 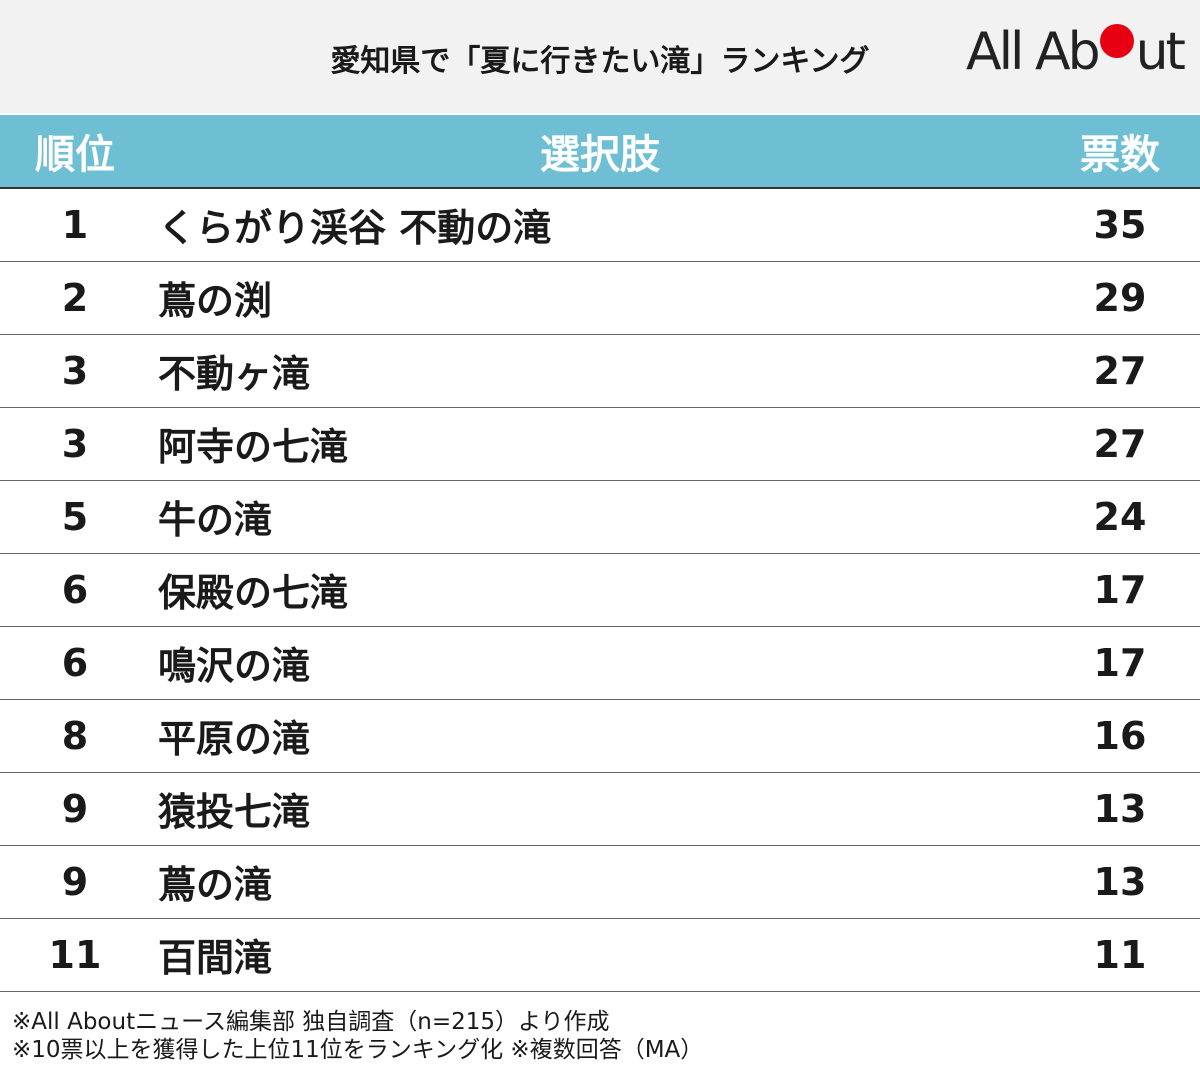 What do you see at coordinates (600, 517) in the screenshot?
I see `table-row: 5 牛の滝 24` at bounding box center [600, 517].